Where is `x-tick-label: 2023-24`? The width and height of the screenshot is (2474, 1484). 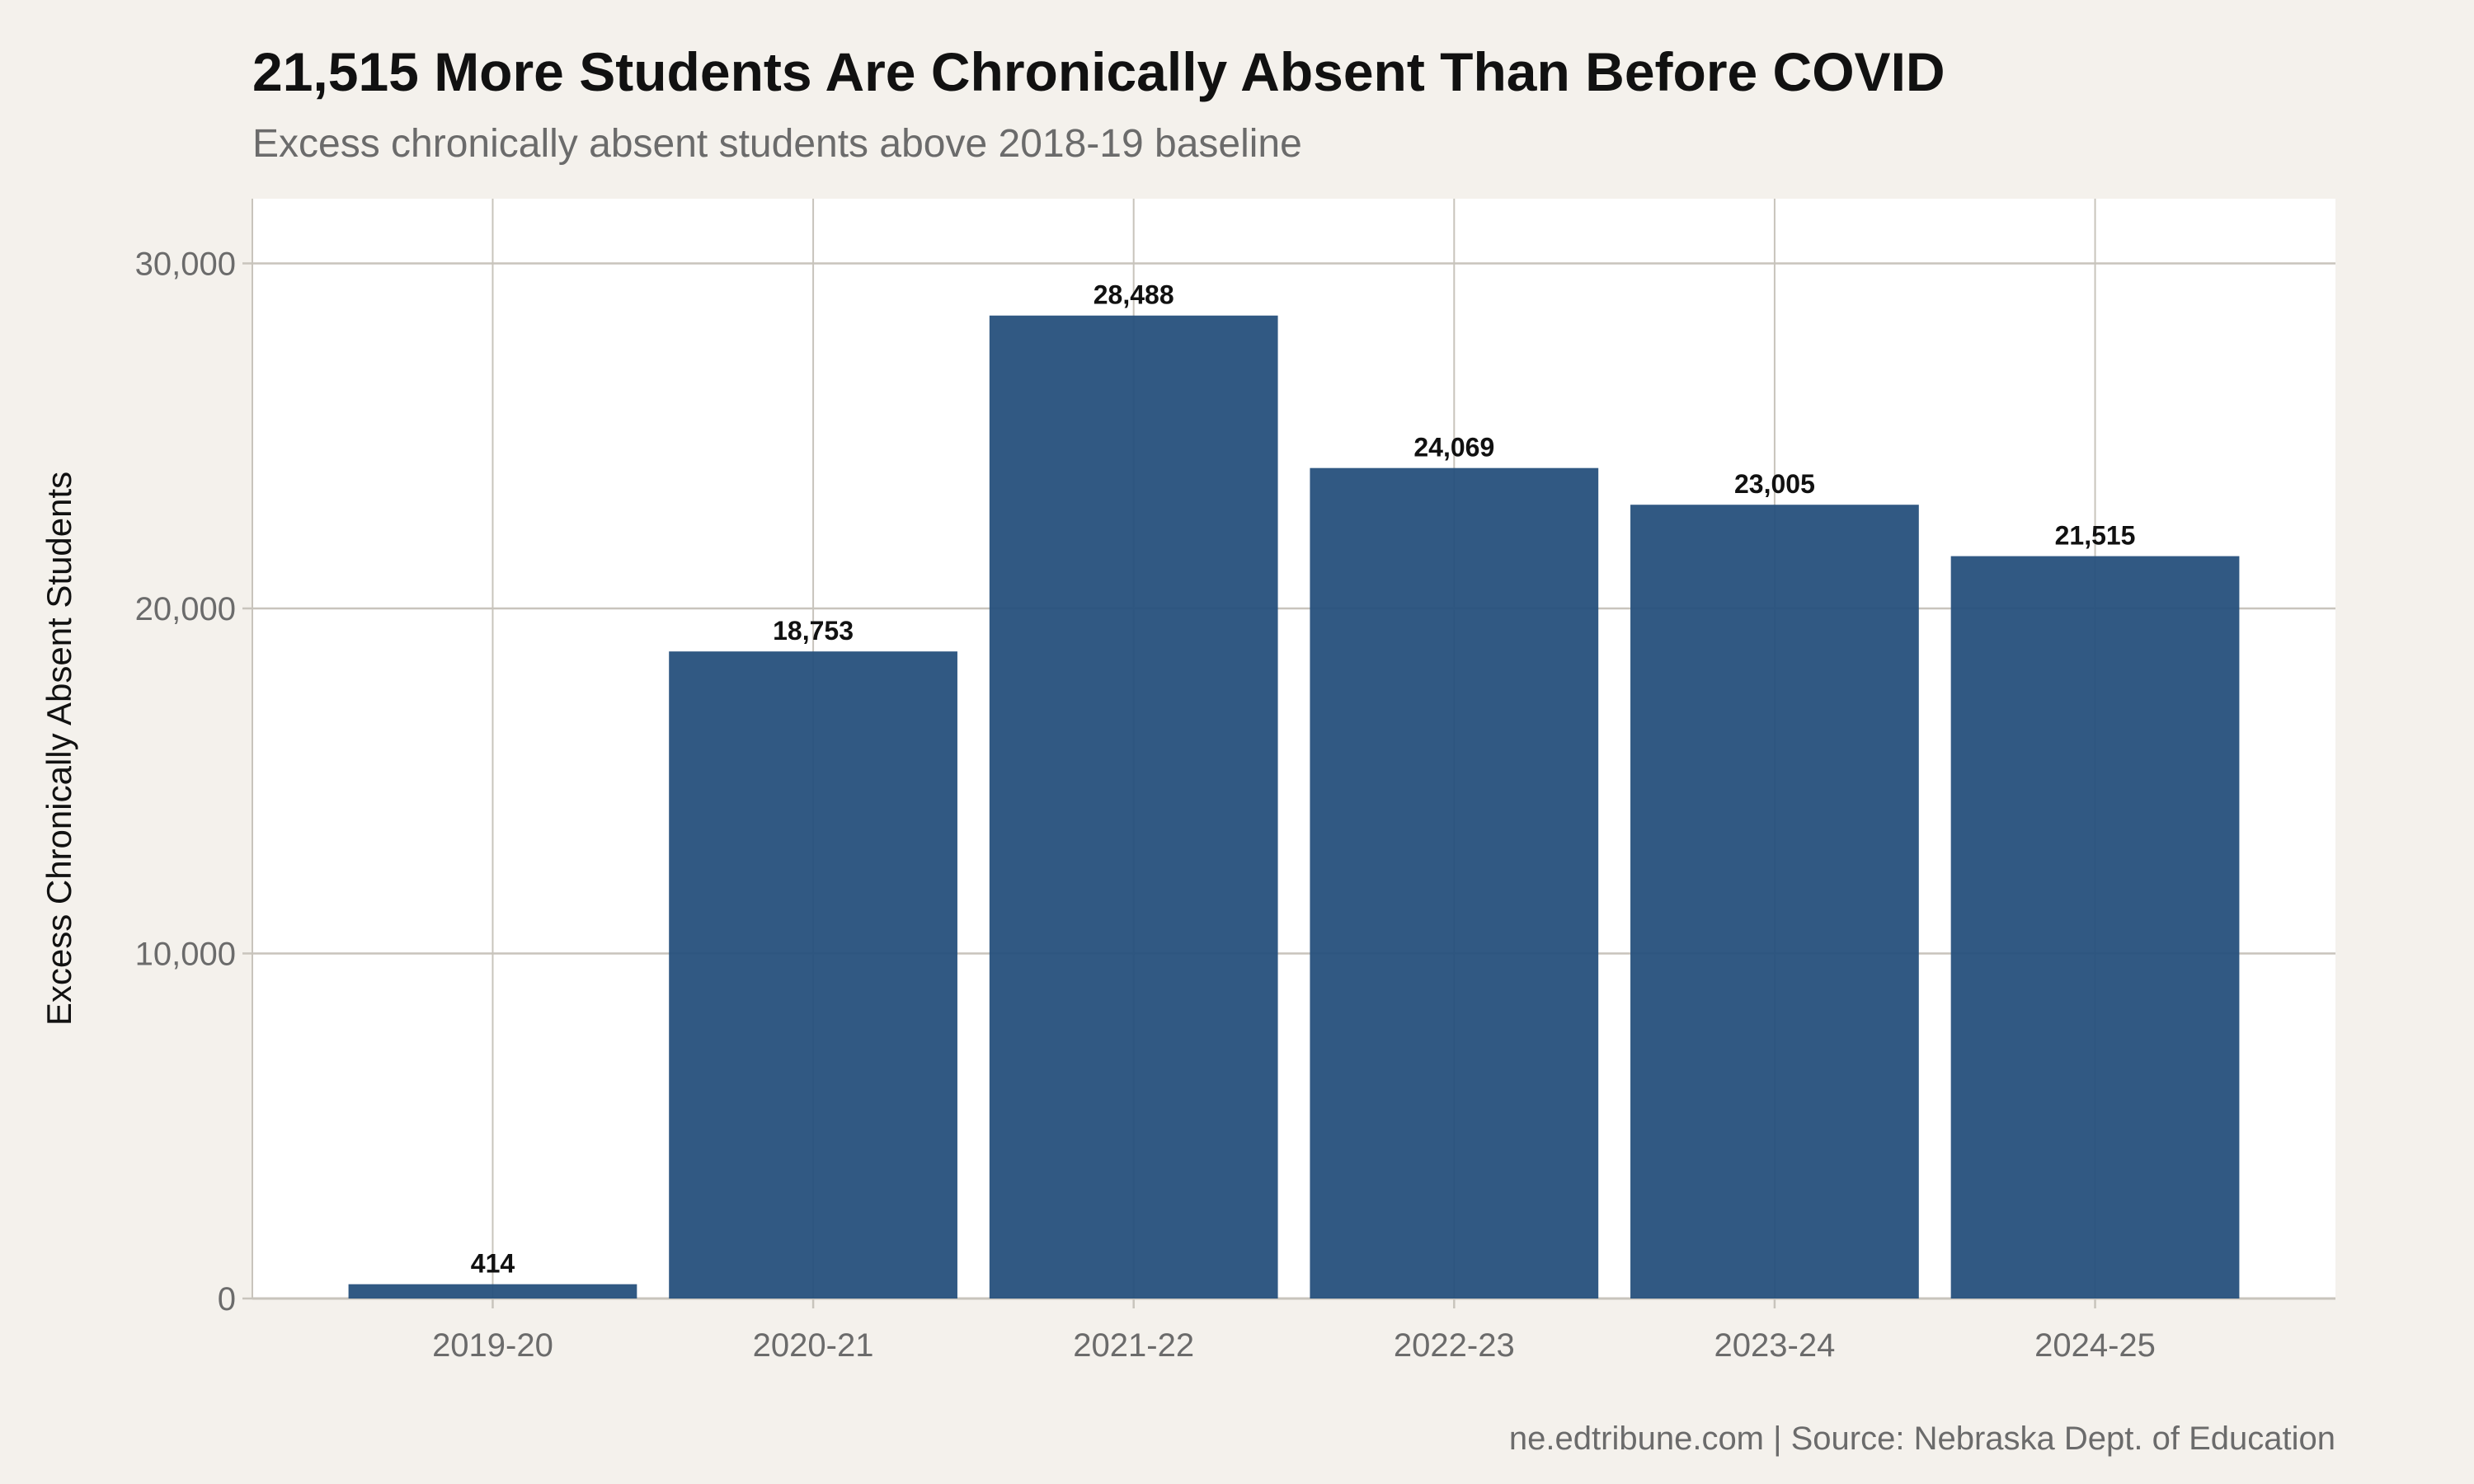 x-tick-label: 2023-24 is located at coordinates (1775, 1345).